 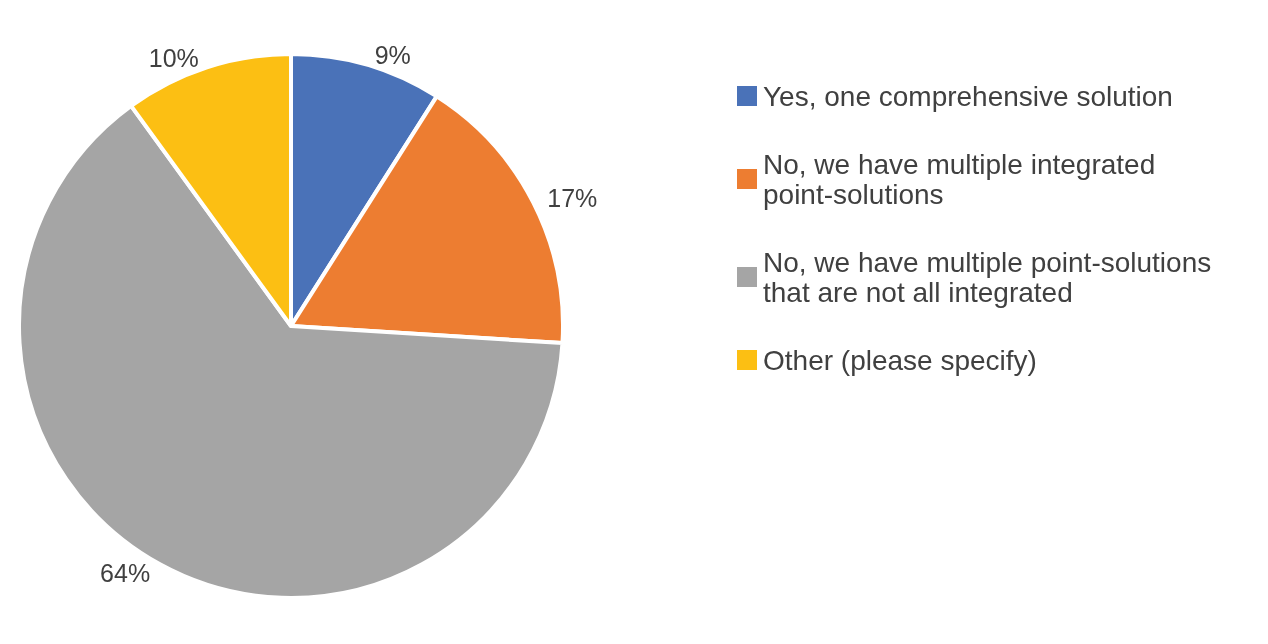 What do you see at coordinates (963, 179) in the screenshot?
I see `legend-label: No, we have multiple integrated point-solutions` at bounding box center [963, 179].